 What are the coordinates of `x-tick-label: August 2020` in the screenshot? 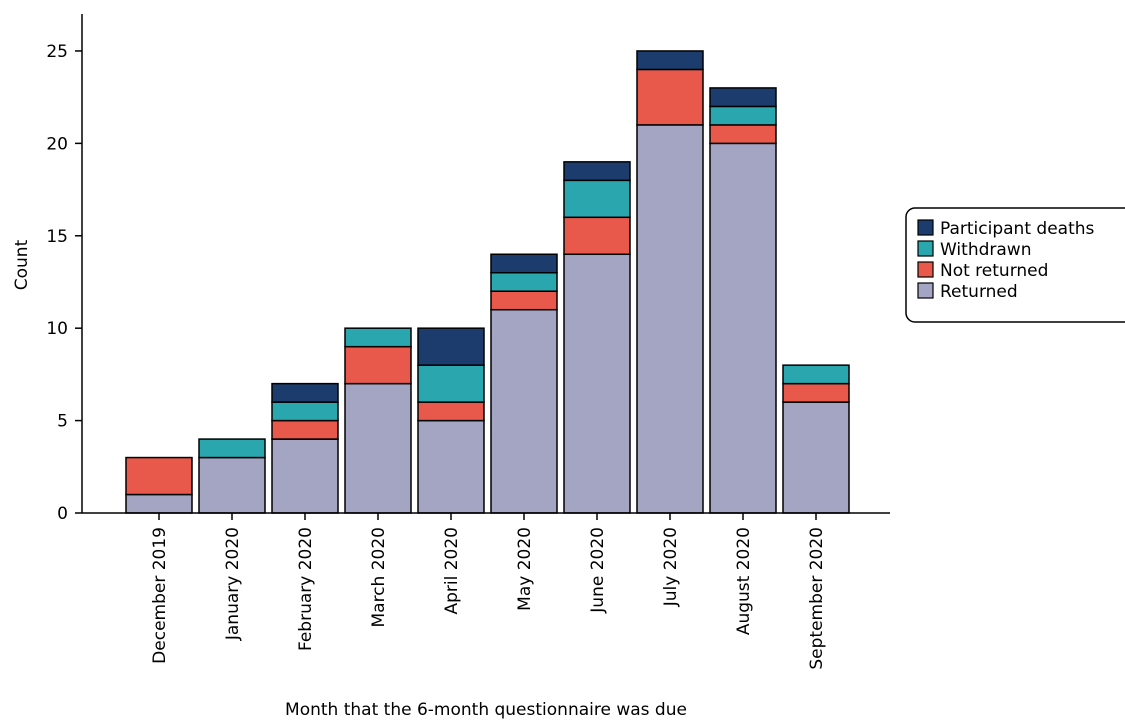 It's located at (744, 581).